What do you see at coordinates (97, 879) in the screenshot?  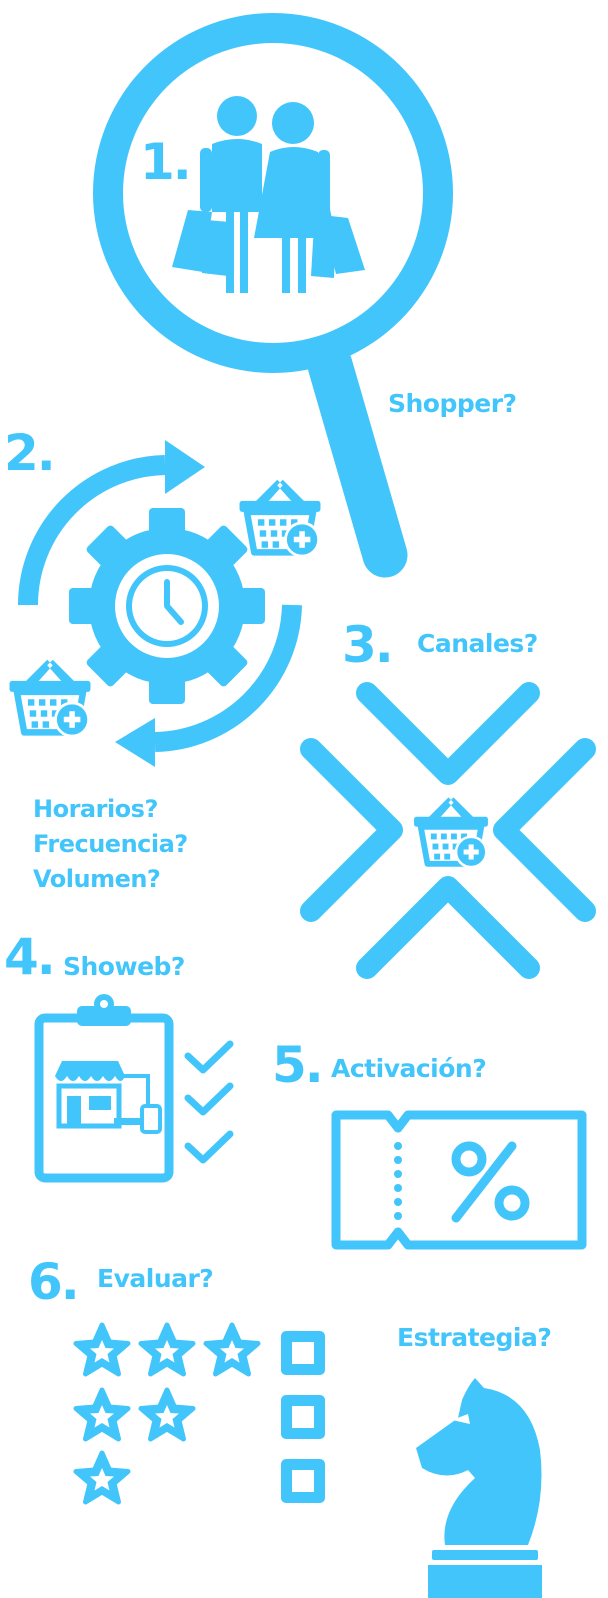 I see `step-2-question-volume: Volumen?` at bounding box center [97, 879].